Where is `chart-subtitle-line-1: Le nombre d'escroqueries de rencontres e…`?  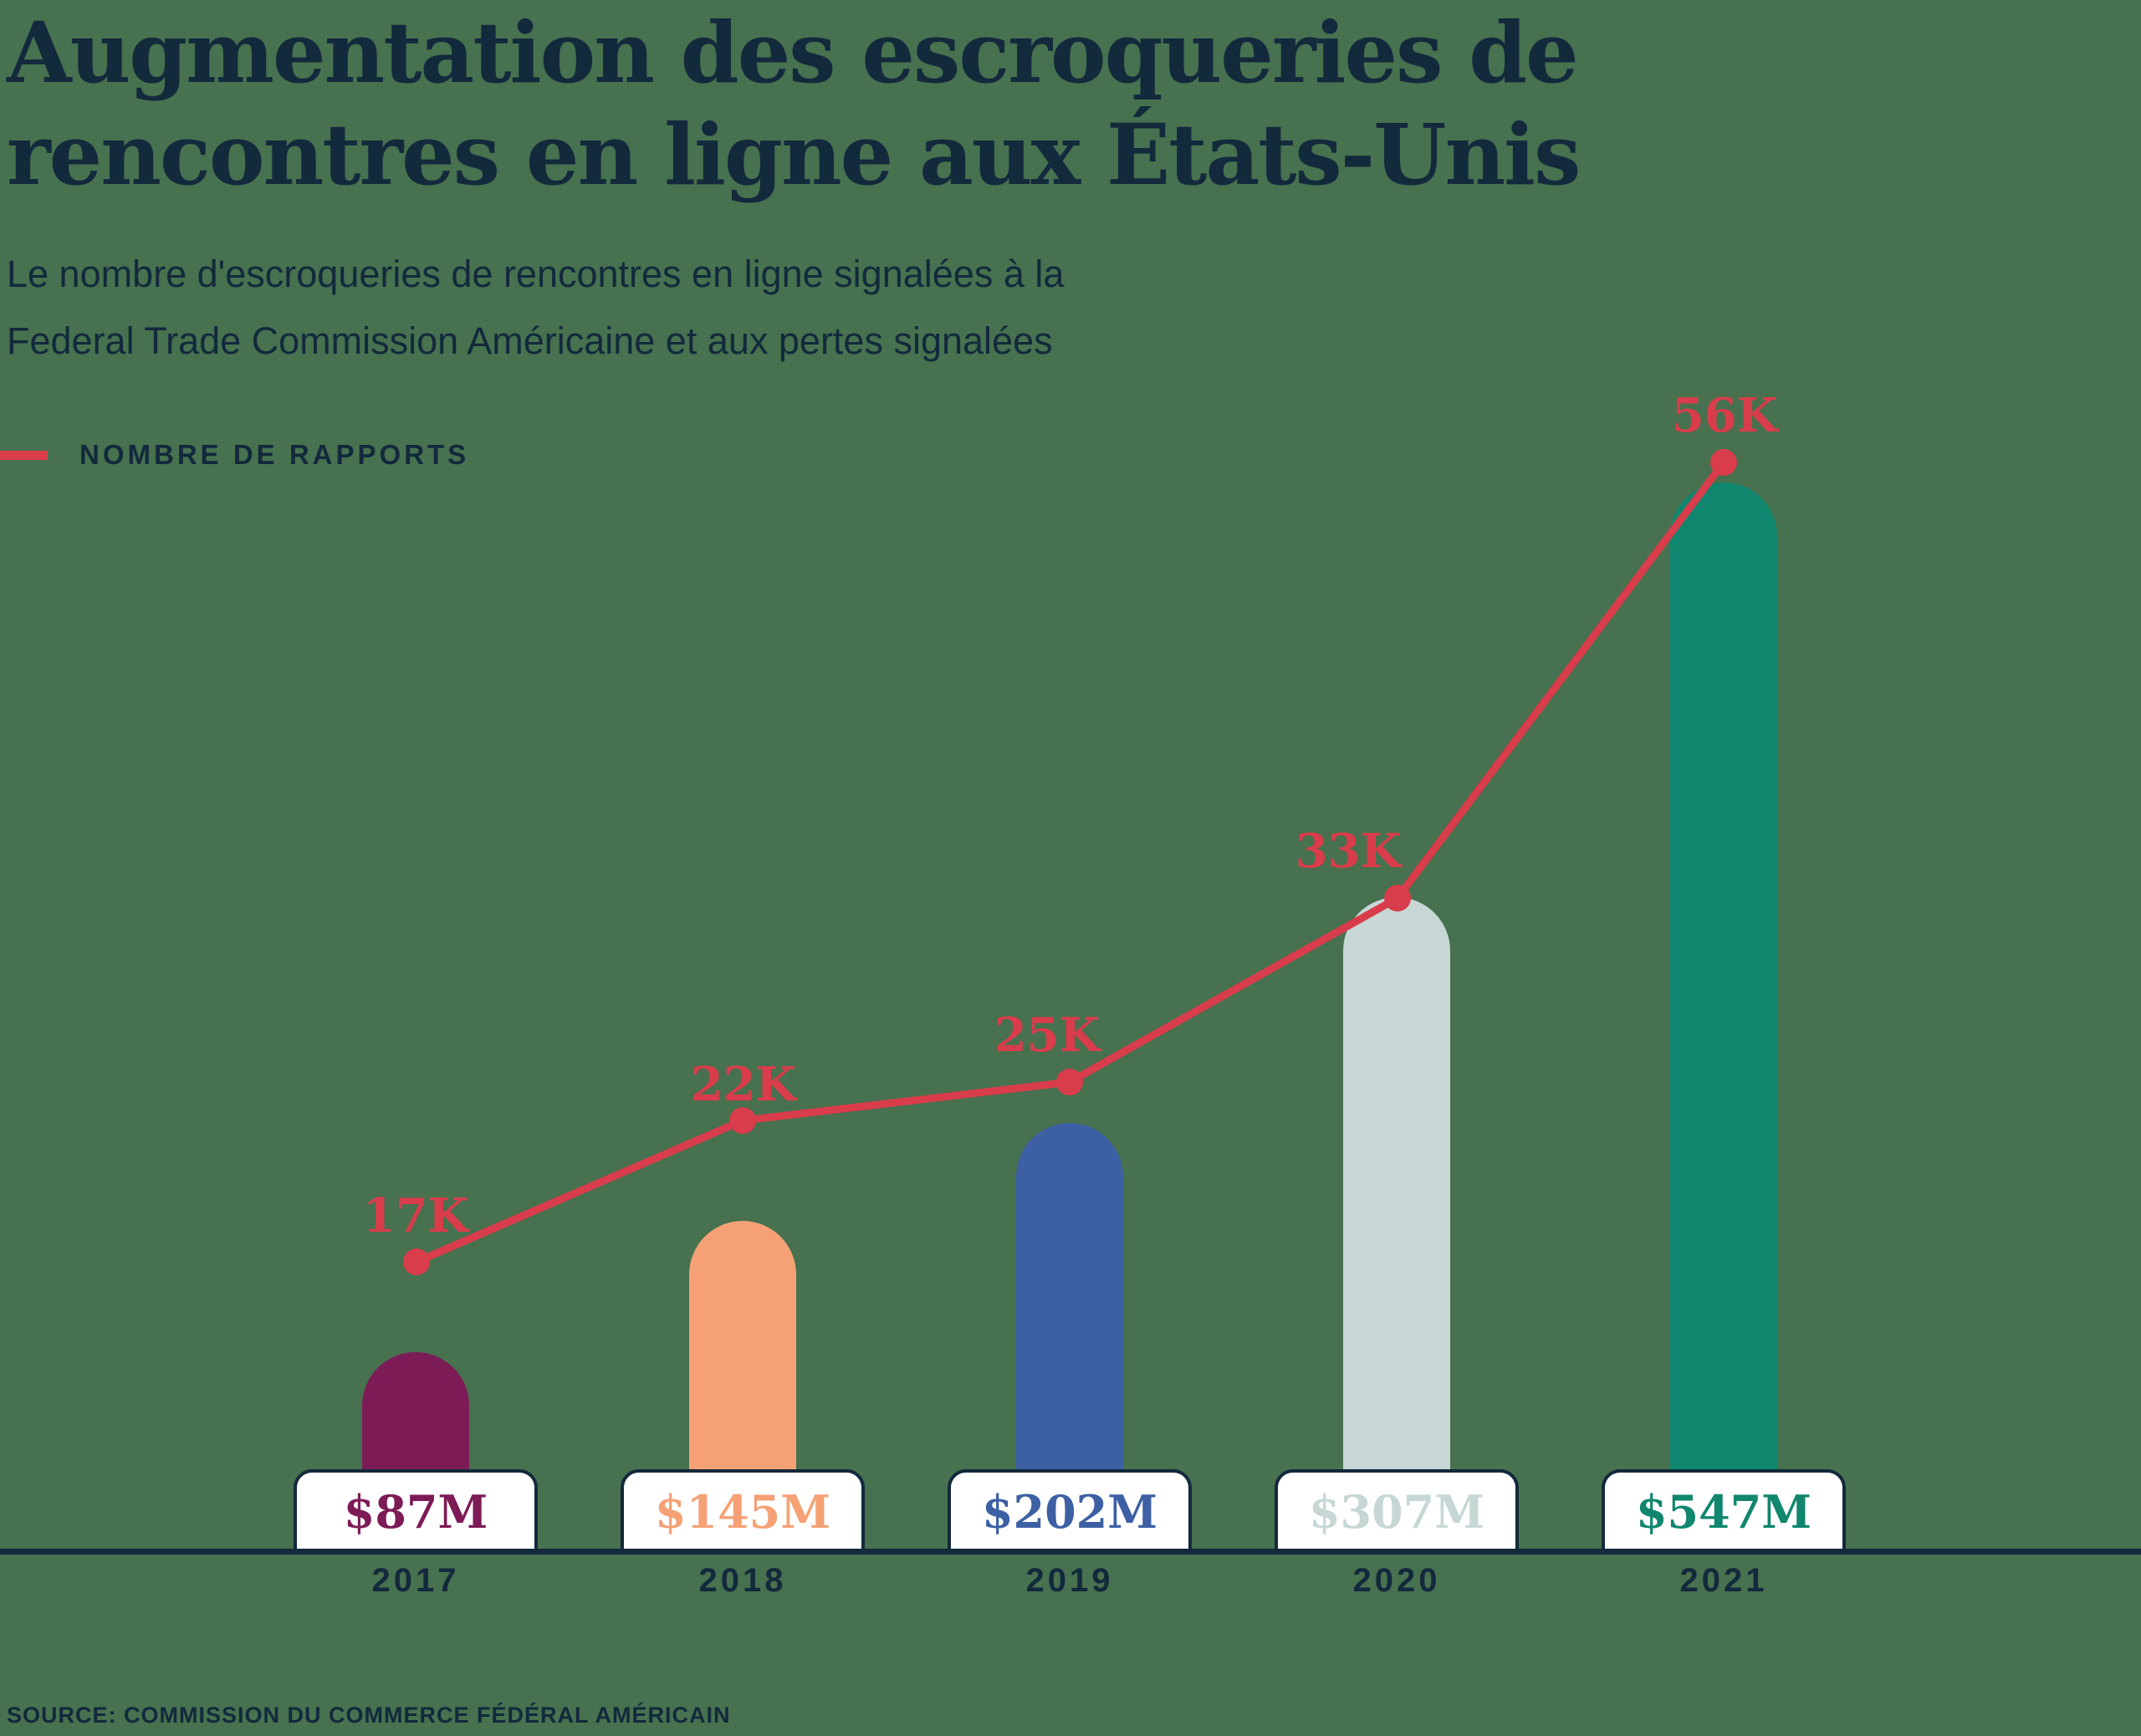
chart-subtitle-line-1: Le nombre d'escroqueries de rencontres e… is located at coordinates (536, 274).